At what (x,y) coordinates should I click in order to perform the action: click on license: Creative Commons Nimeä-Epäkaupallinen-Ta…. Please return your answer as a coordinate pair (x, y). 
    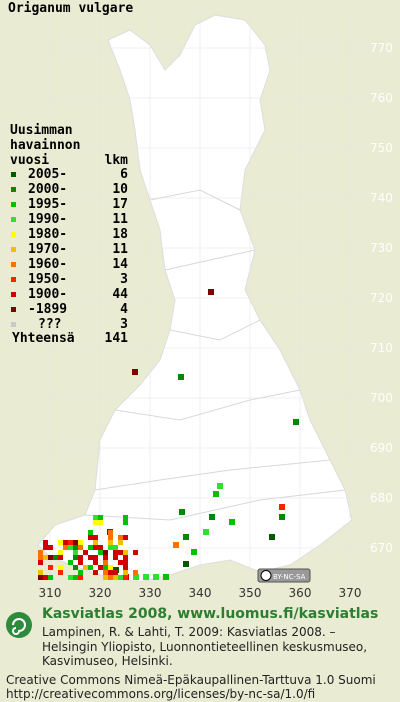
    Looking at the image, I should click on (191, 680).